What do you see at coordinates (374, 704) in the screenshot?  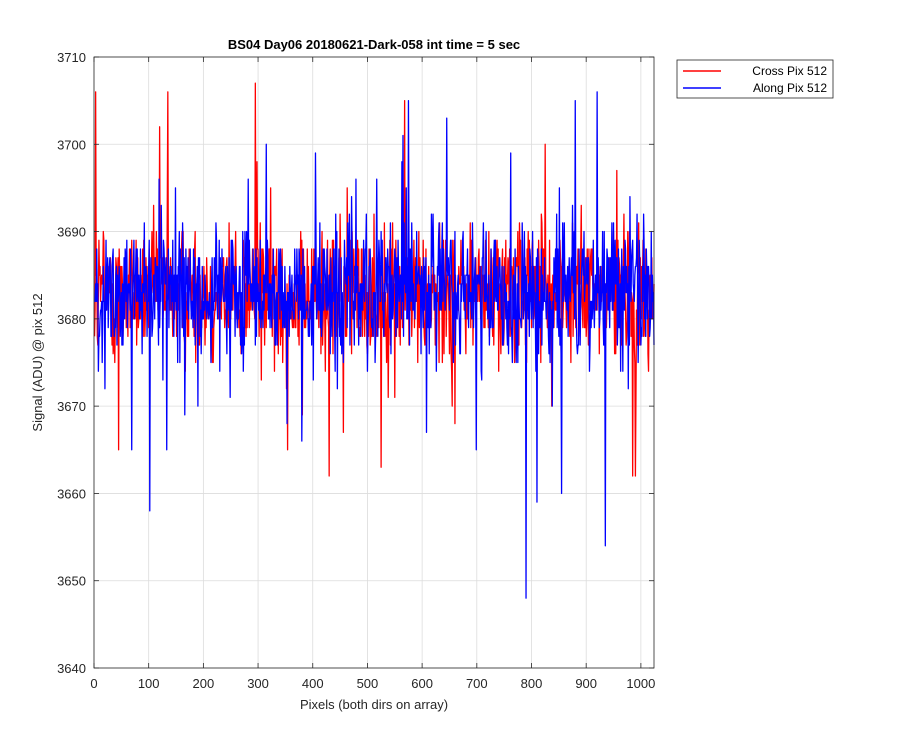 I see `x-axis-label: Pixels (both dirs on array)` at bounding box center [374, 704].